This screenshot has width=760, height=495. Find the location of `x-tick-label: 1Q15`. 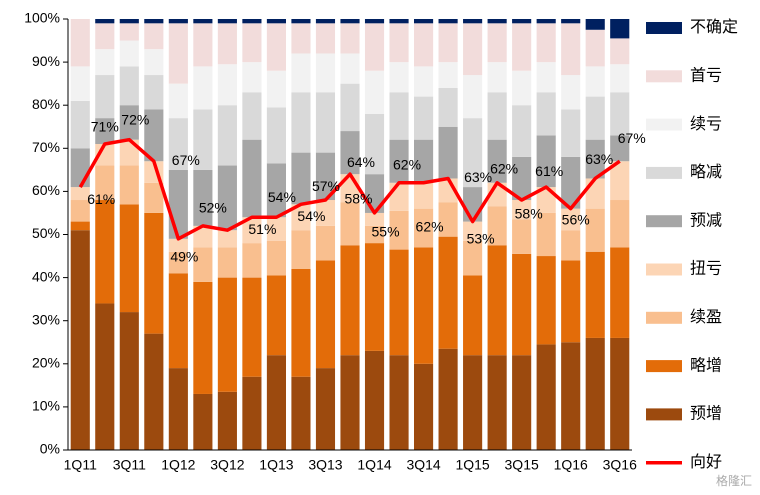

x-tick-label: 1Q15 is located at coordinates (472, 465).